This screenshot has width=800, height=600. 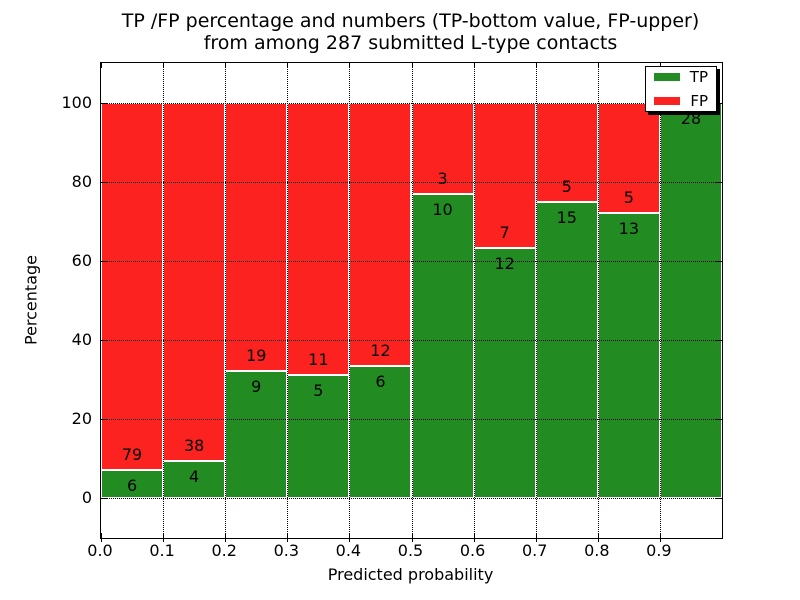 What do you see at coordinates (681, 89) in the screenshot?
I see `legend-box: TP FP` at bounding box center [681, 89].